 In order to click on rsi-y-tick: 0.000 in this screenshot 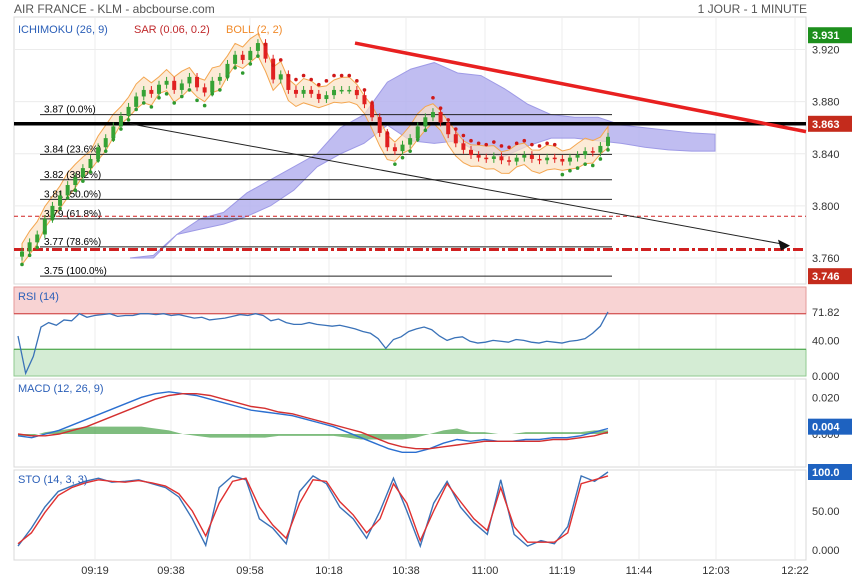, I will do `click(826, 377)`.